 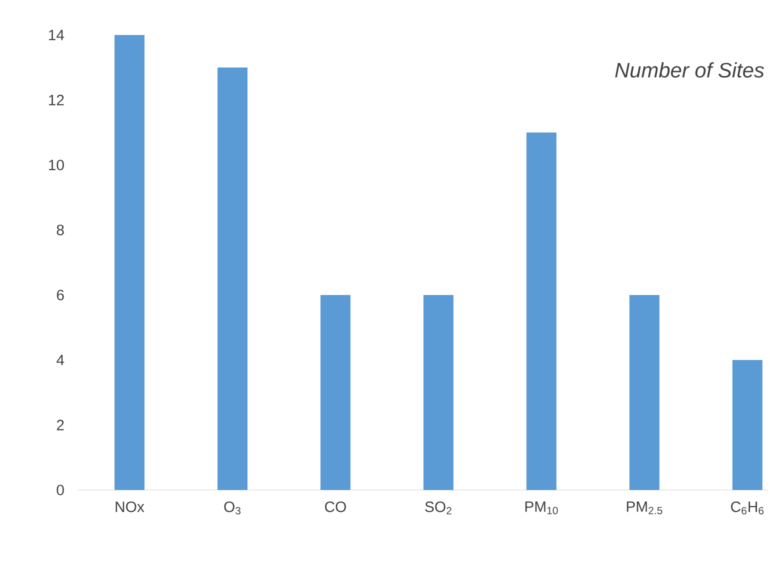 What do you see at coordinates (56, 100) in the screenshot?
I see `y-tick-label: 12` at bounding box center [56, 100].